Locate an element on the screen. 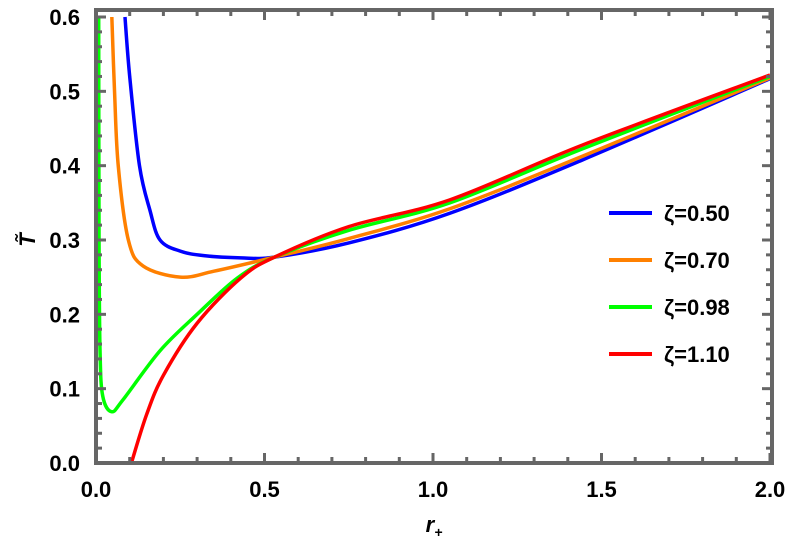 The image size is (793, 554). legend-label-0: ζ=0.50 is located at coordinates (697, 213).